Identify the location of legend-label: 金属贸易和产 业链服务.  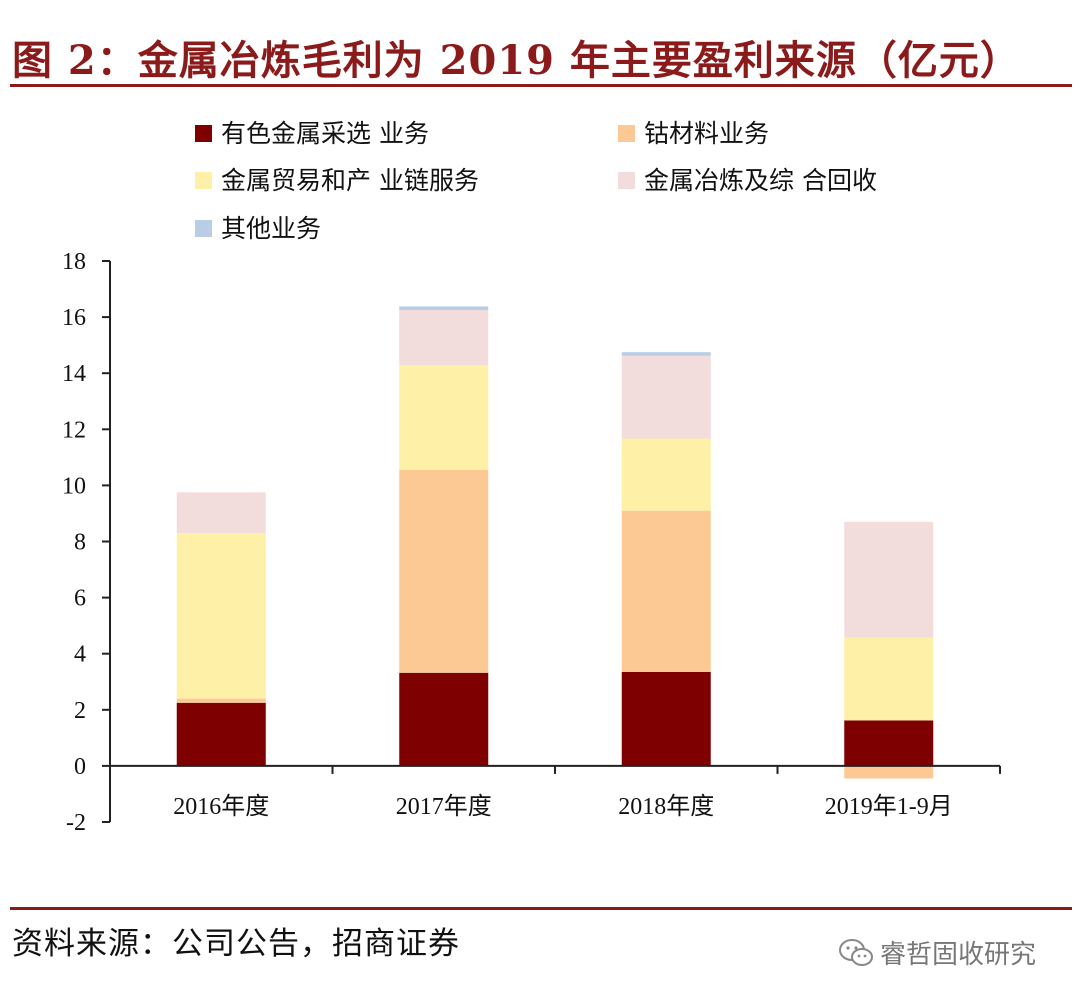
(350, 180).